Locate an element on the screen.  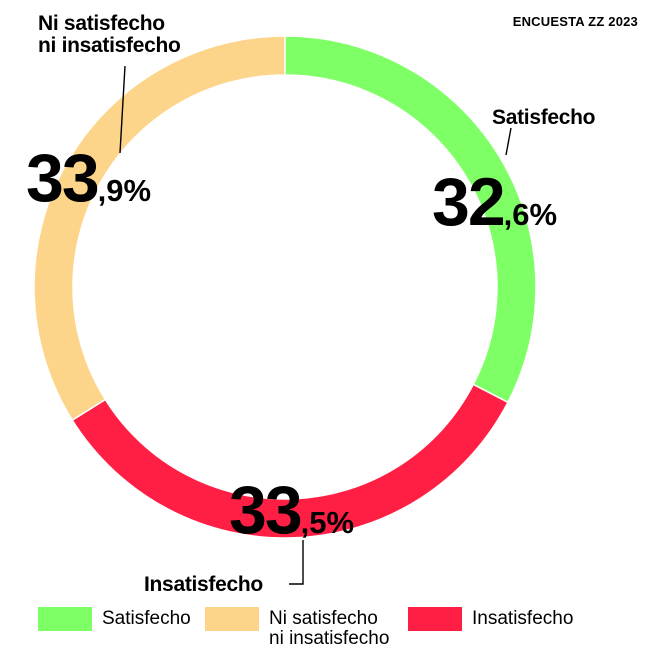
label-satisfecho-line: Satisfecho is located at coordinates (544, 117).